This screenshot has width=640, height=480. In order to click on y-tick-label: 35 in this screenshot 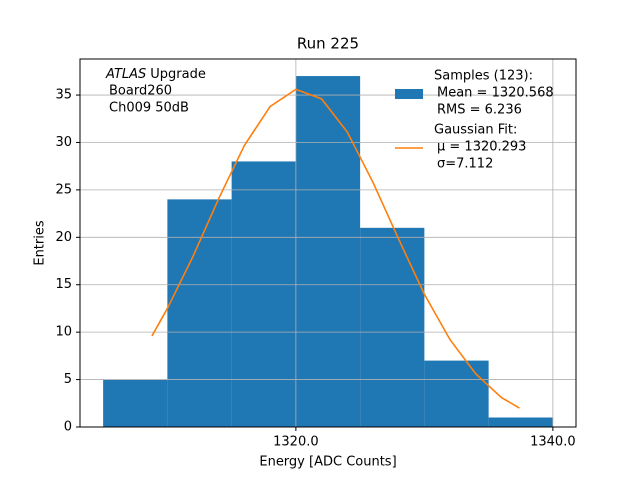, I will do `click(63, 95)`.